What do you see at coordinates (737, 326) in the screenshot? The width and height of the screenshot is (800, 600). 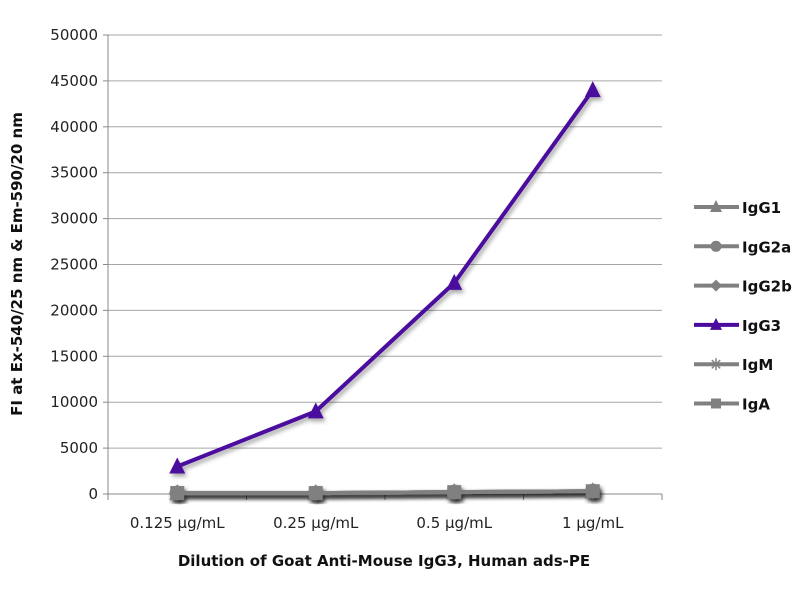 I see `legend-item-IgG3: IgG3` at bounding box center [737, 326].